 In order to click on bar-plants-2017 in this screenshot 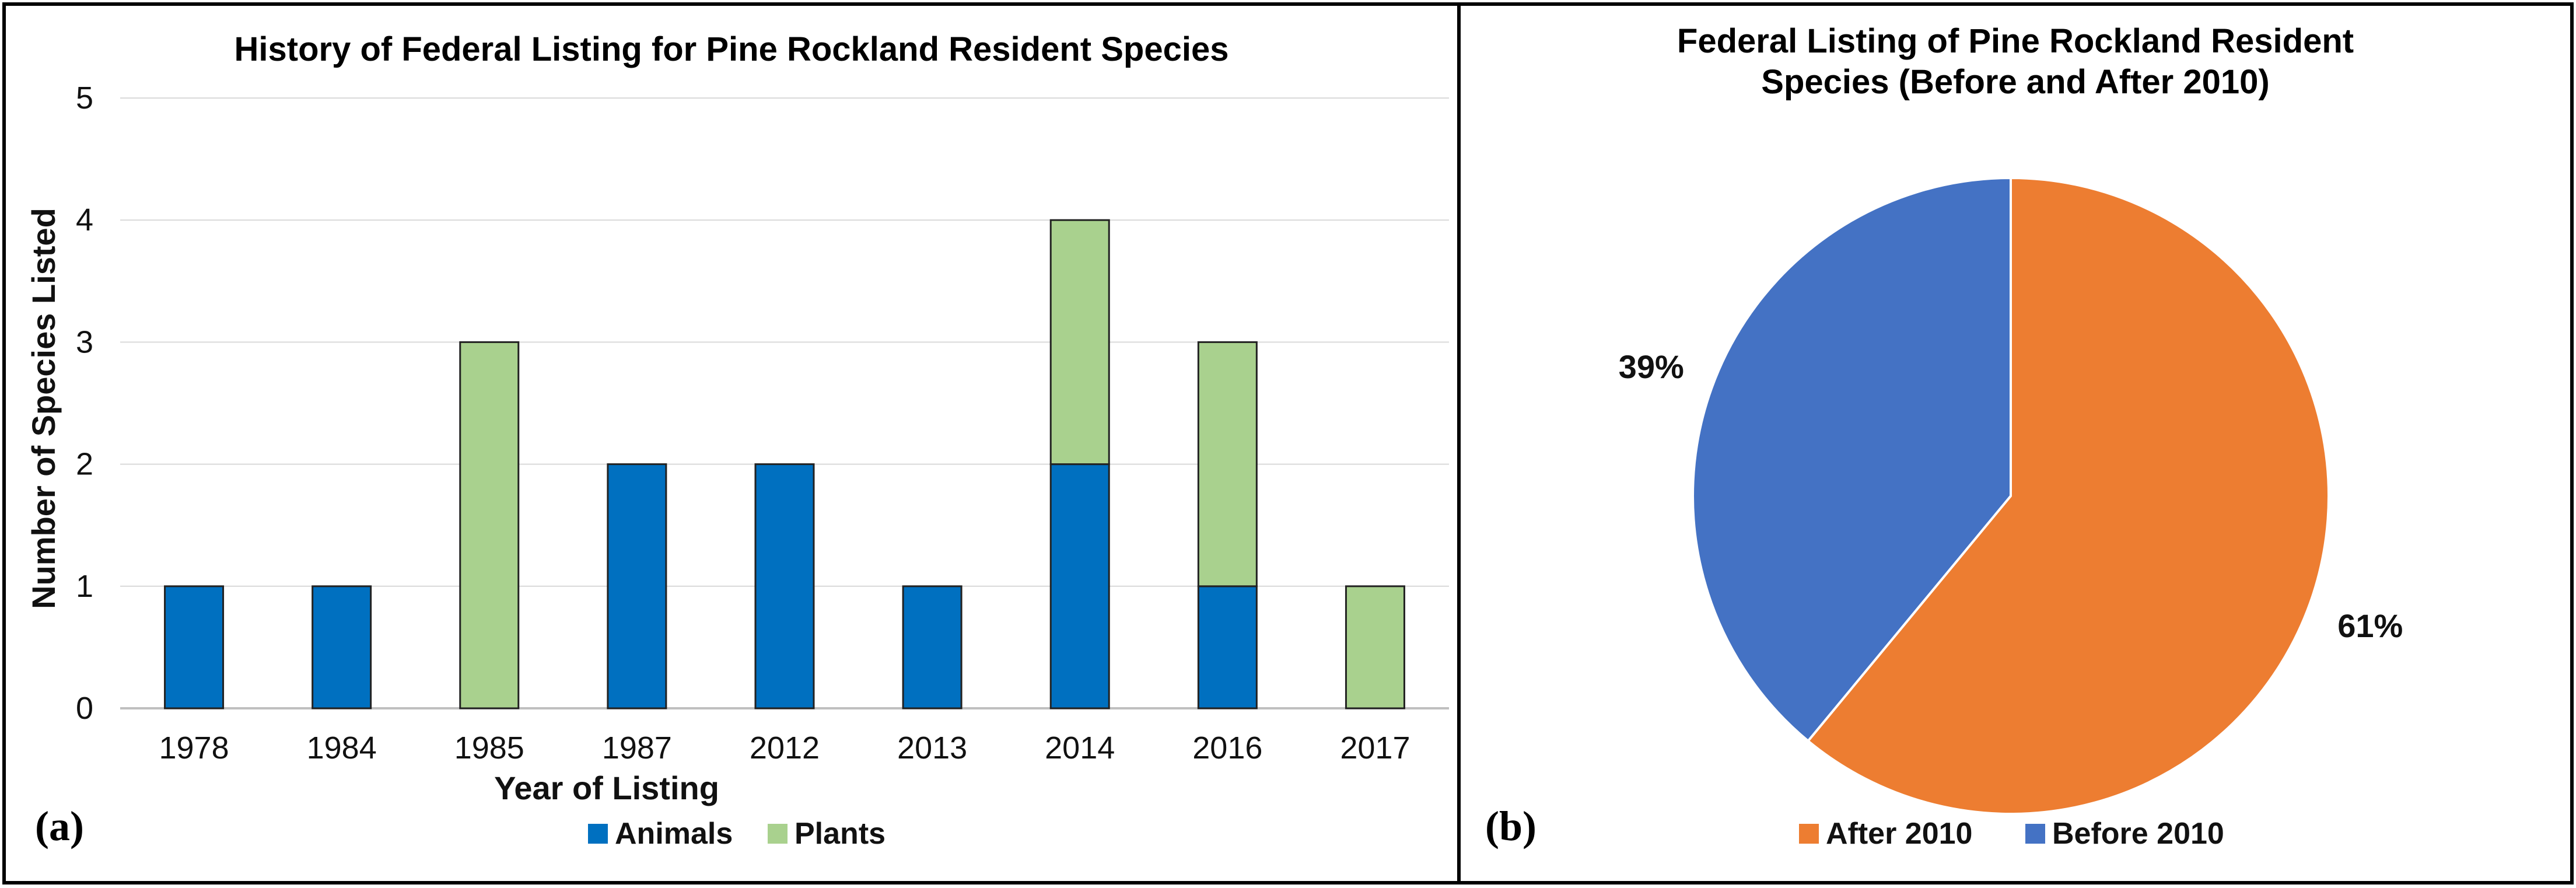, I will do `click(1375, 647)`.